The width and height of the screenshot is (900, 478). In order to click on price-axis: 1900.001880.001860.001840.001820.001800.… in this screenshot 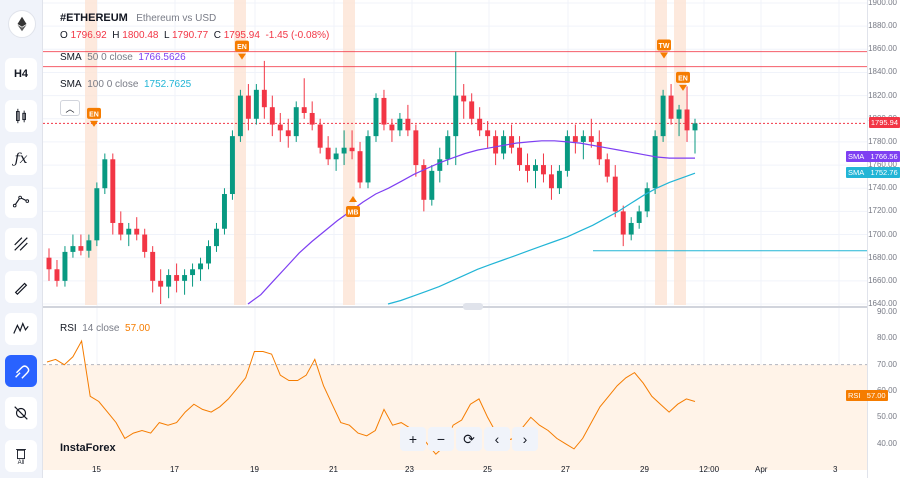, I will do `click(873, 239)`.